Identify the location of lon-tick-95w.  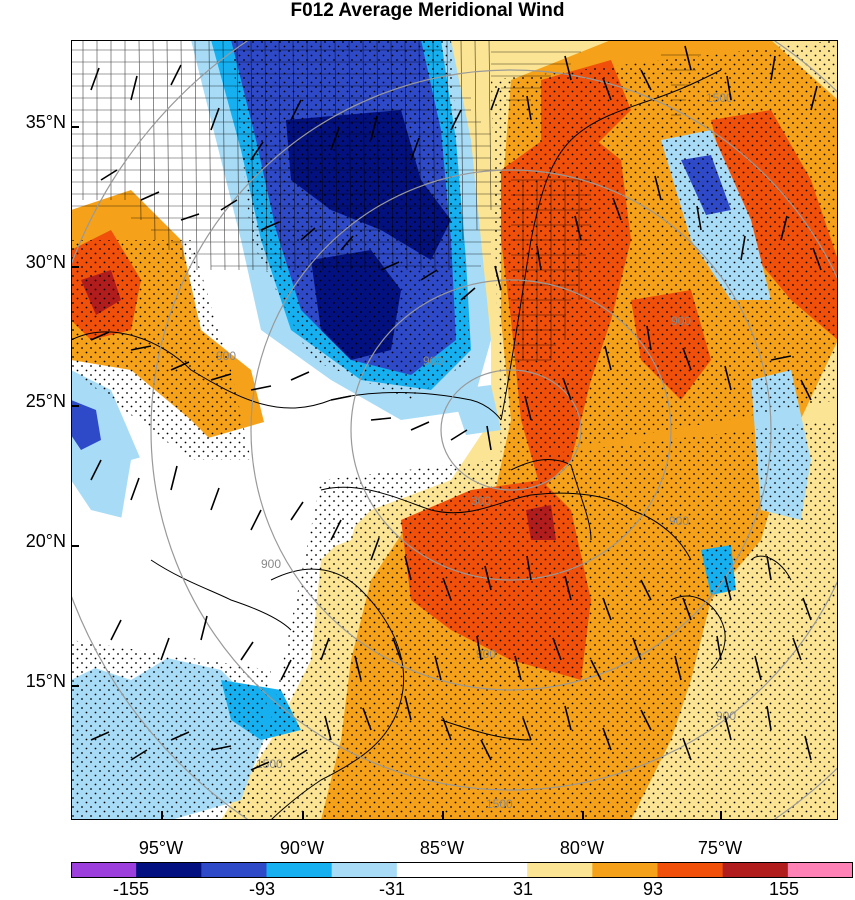
(162, 815).